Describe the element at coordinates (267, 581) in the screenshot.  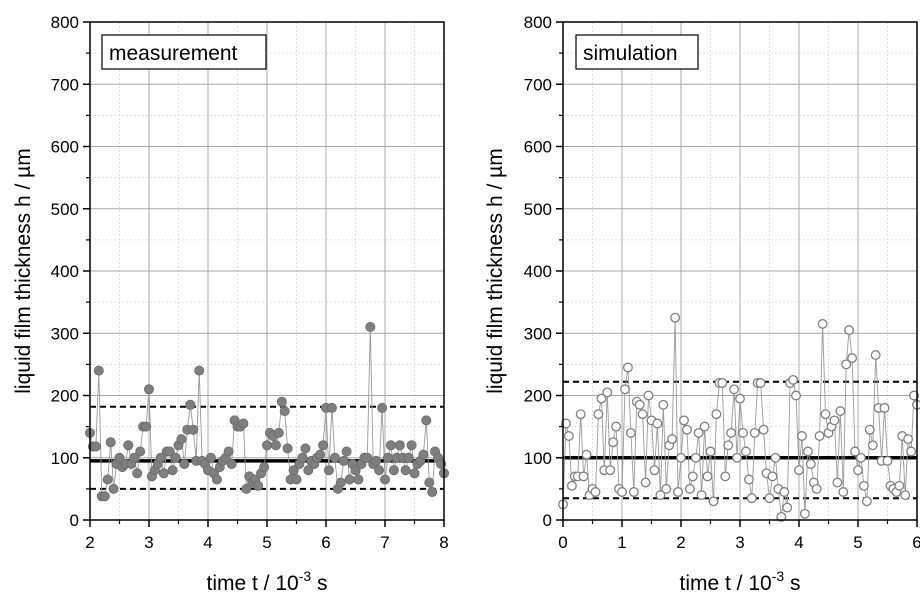
I see `x-axis-label: time t / 10-3 s` at that location.